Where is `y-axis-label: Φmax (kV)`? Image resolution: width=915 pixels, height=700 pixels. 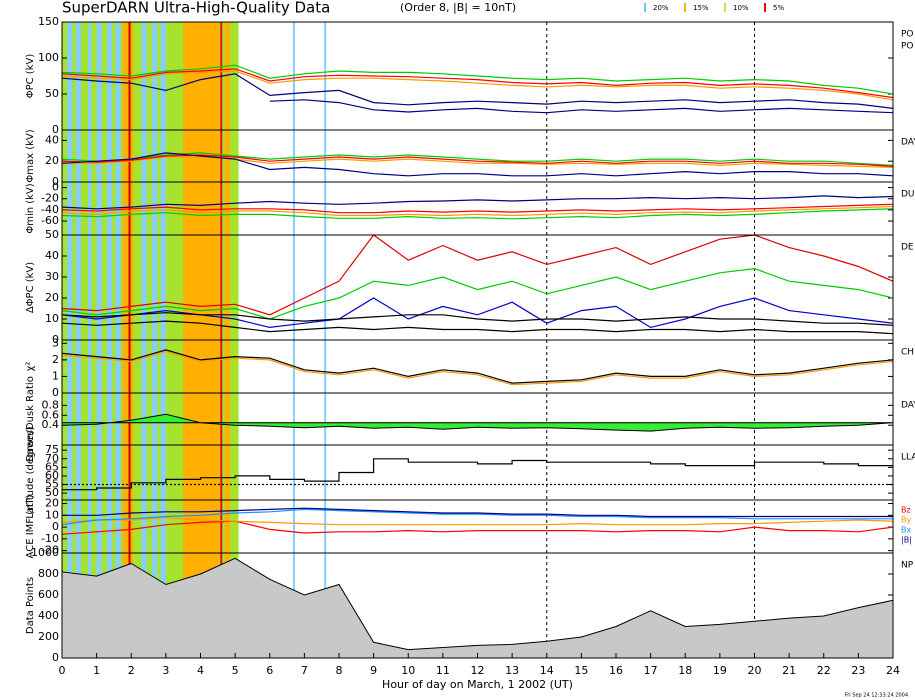 y-axis-label: Φmax (kV) is located at coordinates (30, 155).